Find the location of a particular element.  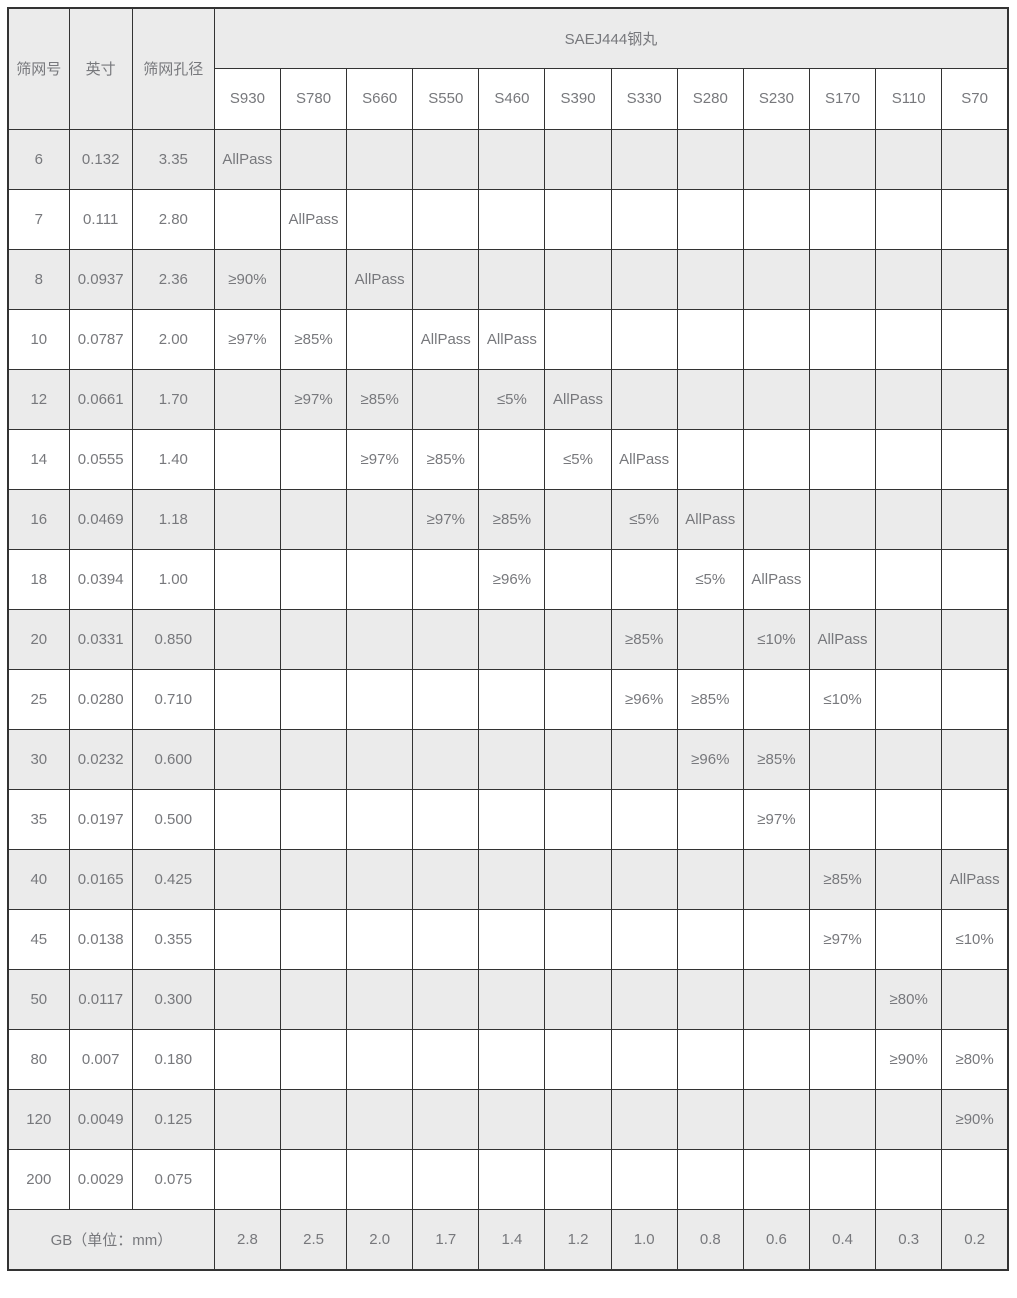

mesh-cell: 8 is located at coordinates (38, 279).